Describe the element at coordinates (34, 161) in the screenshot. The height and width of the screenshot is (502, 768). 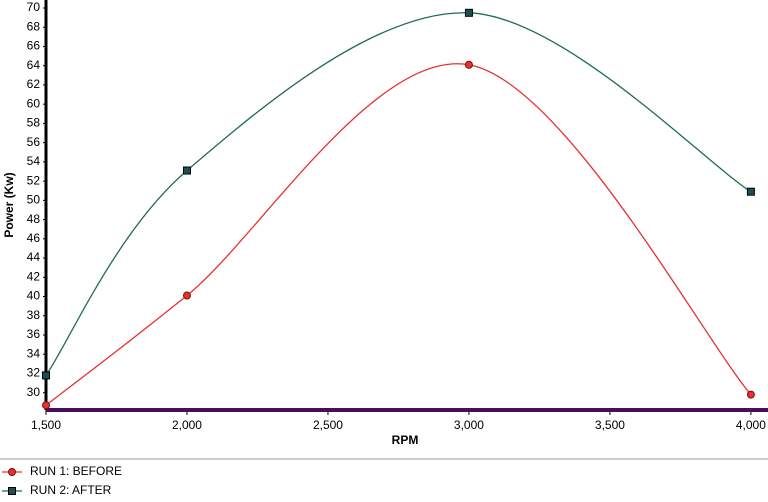
I see `y-tick-label: 54` at that location.